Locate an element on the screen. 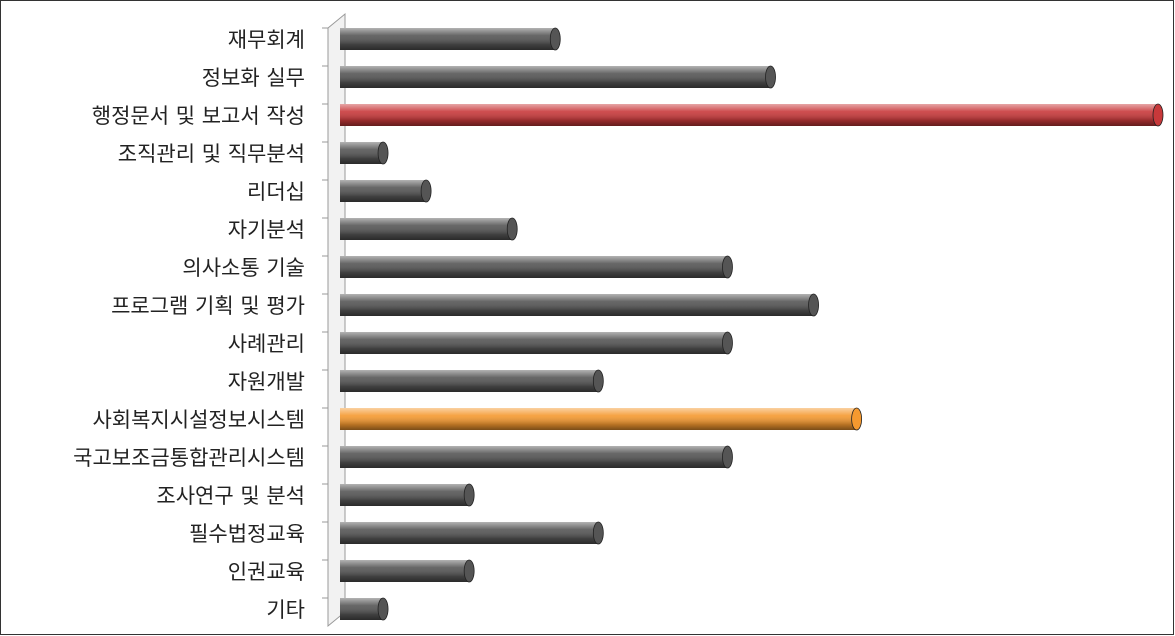 The height and width of the screenshot is (636, 1175). category-label: 국고보조금통합관리시스템 is located at coordinates (189, 458).